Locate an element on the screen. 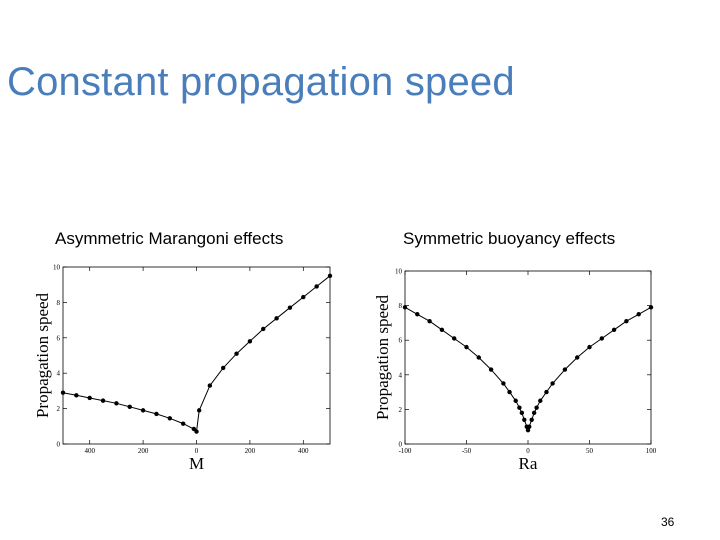 This screenshot has width=720, height=540. buoyancy-speed-chart: -100 -50 0 50 100 0 2 4 6 8 10 Ra Propagation speed is located at coordinates (515, 369).